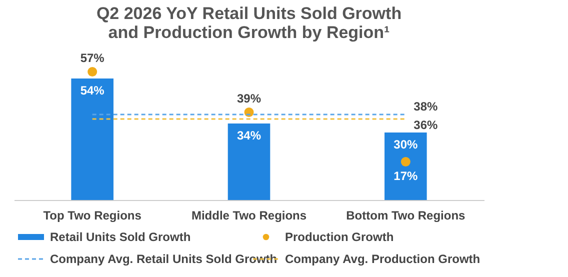 The image size is (568, 277). What do you see at coordinates (426, 125) in the screenshot?
I see `data-label: 36%` at bounding box center [426, 125].